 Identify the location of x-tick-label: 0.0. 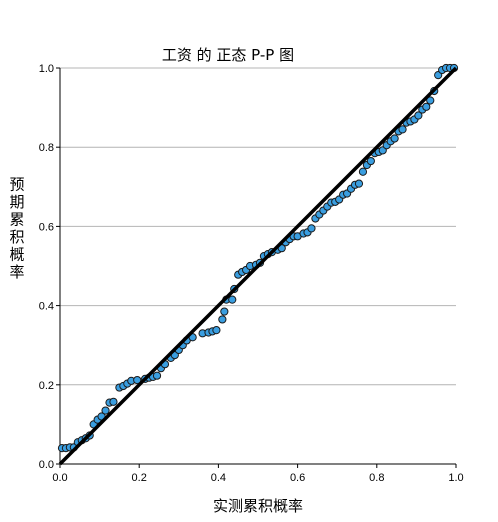
(59, 478).